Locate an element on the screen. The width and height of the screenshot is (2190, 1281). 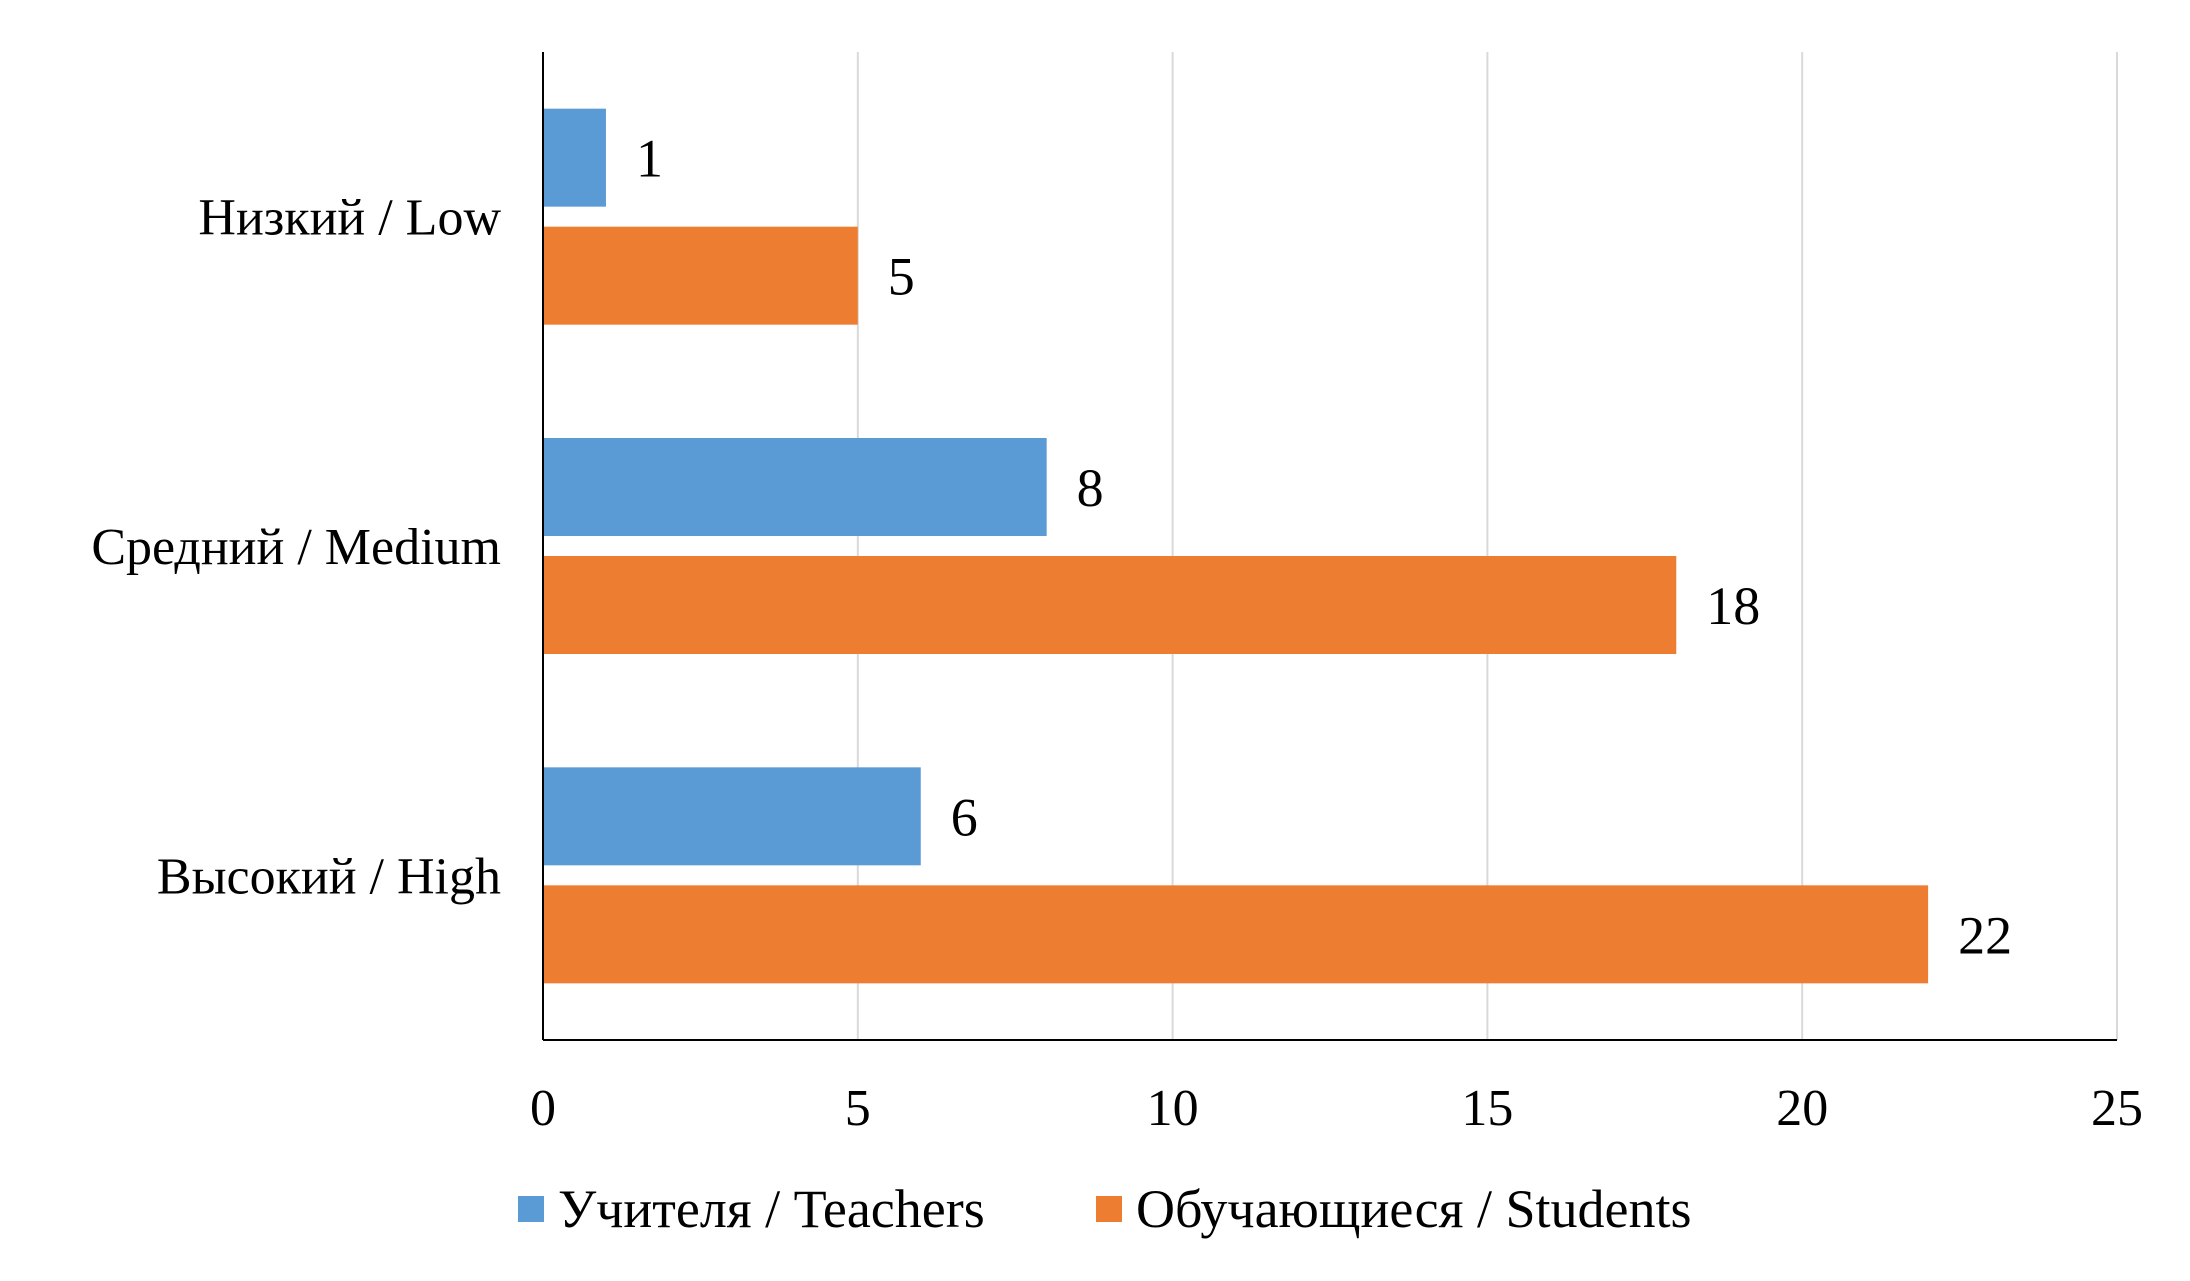
legend-label-teachers: Учителя / Teachers is located at coordinates (771, 1209).